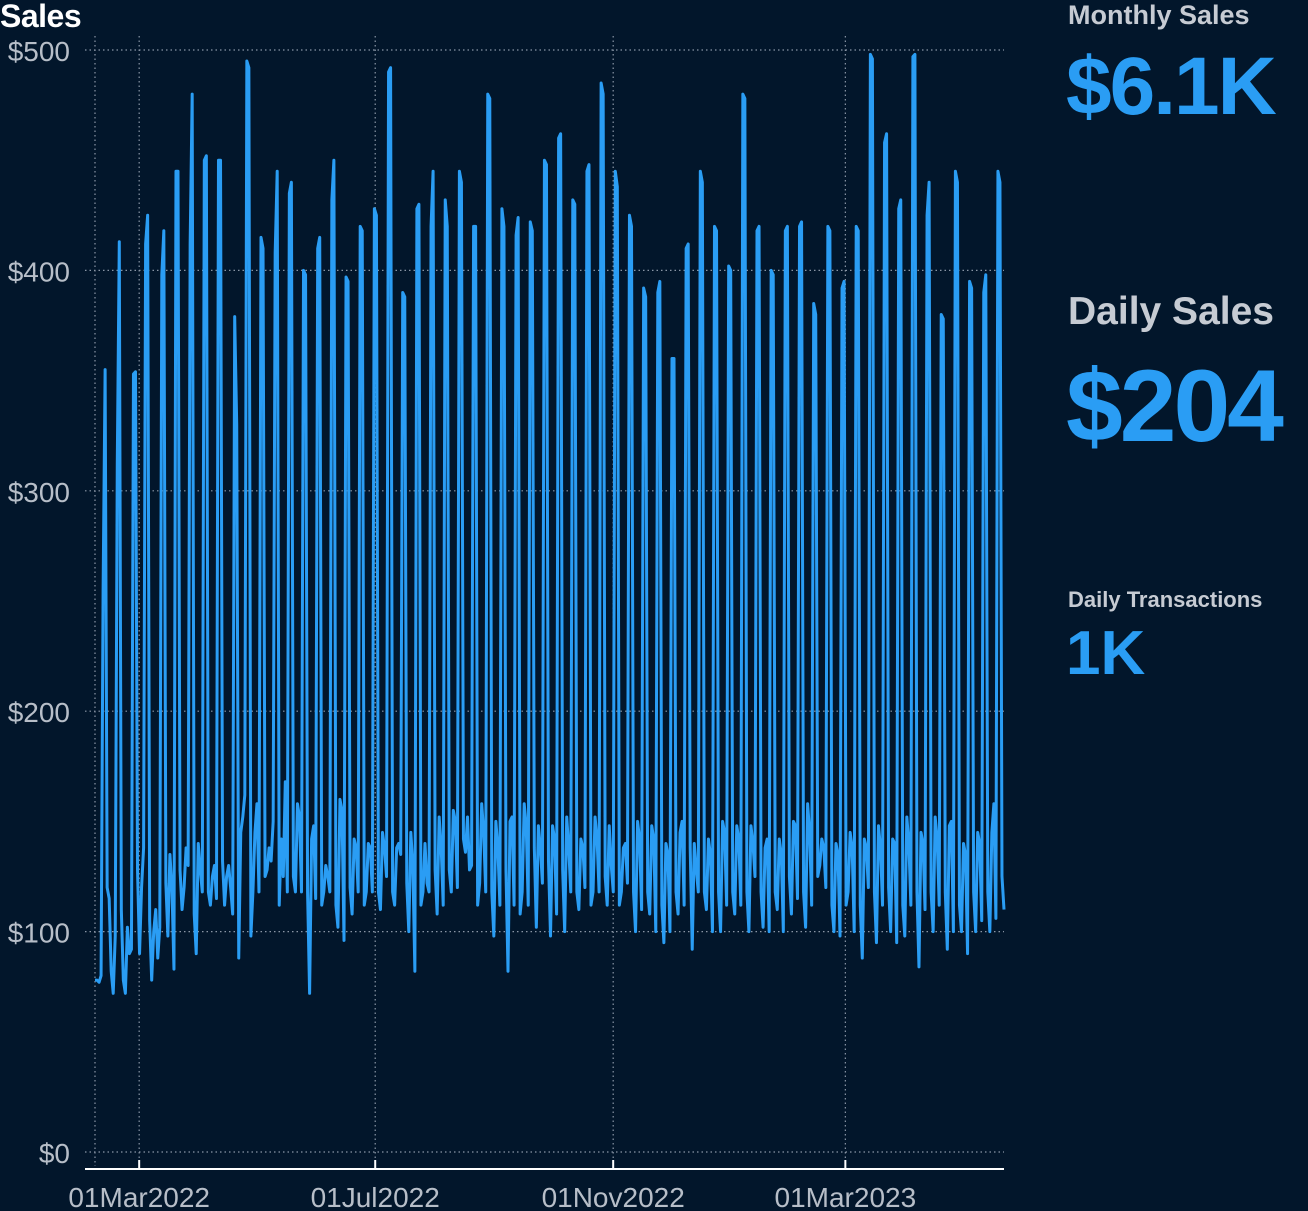 The image size is (1308, 1211). What do you see at coordinates (1175, 406) in the screenshot?
I see `daily-sales-value: $204` at bounding box center [1175, 406].